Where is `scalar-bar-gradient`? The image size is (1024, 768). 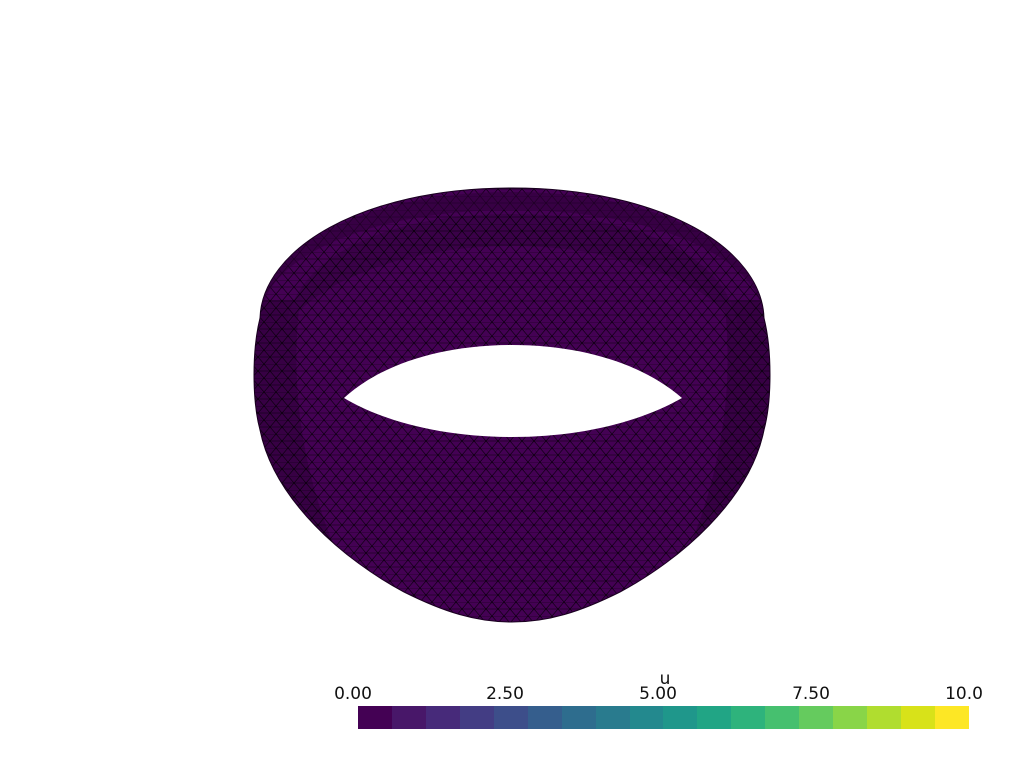
scalar-bar-gradient is located at coordinates (663, 717).